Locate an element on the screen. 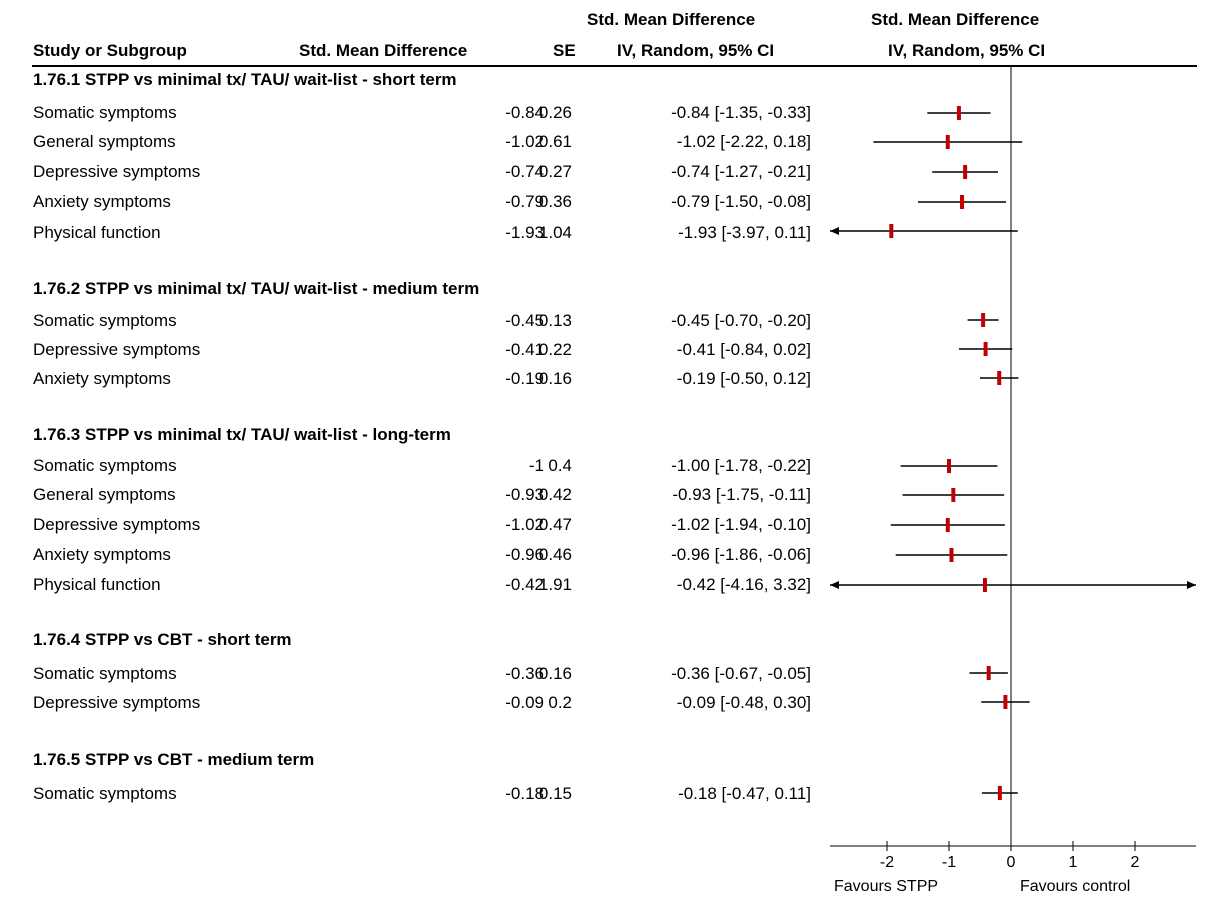 The width and height of the screenshot is (1208, 905). header-divider is located at coordinates (614, 66).